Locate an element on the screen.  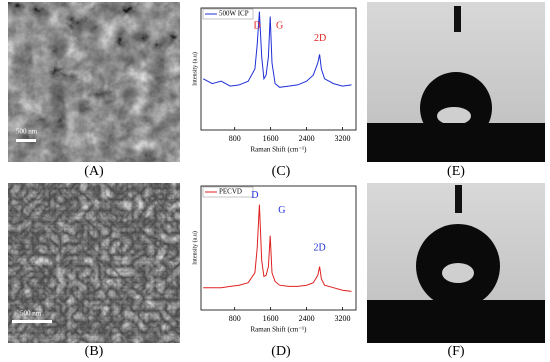
panel-label: (F) is located at coordinates (455, 351).